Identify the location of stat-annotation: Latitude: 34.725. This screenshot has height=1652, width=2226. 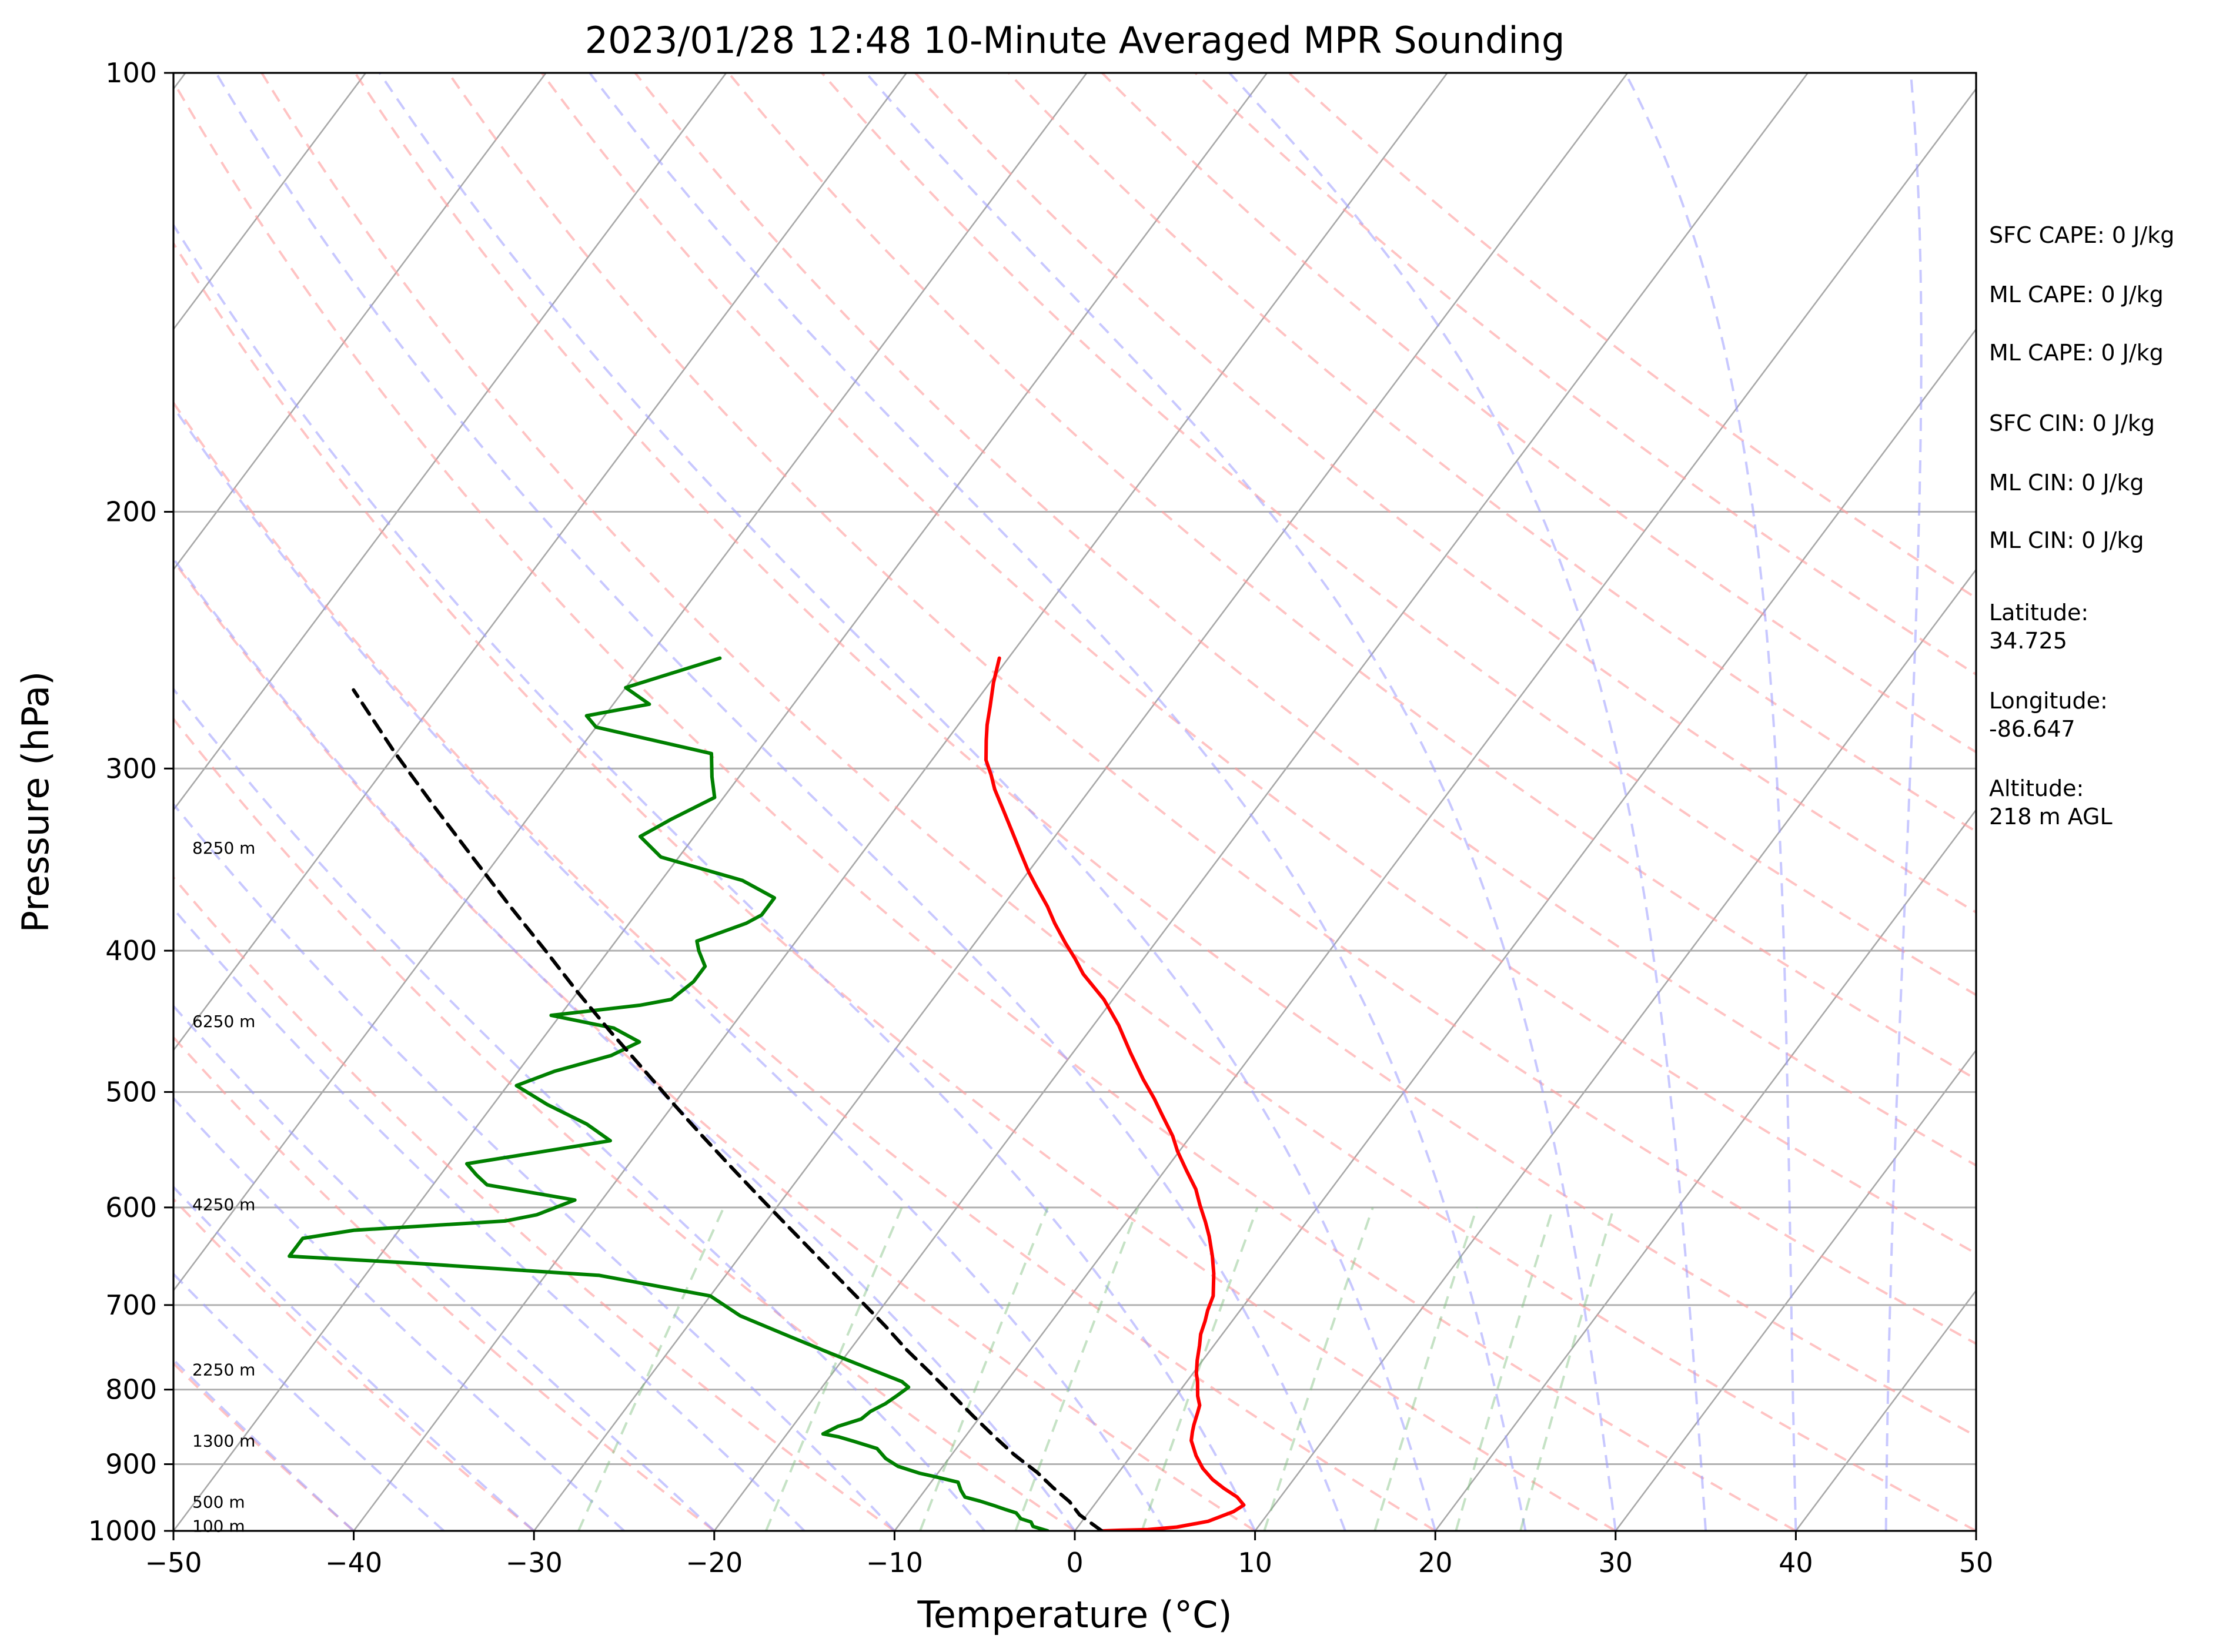
(2038, 627).